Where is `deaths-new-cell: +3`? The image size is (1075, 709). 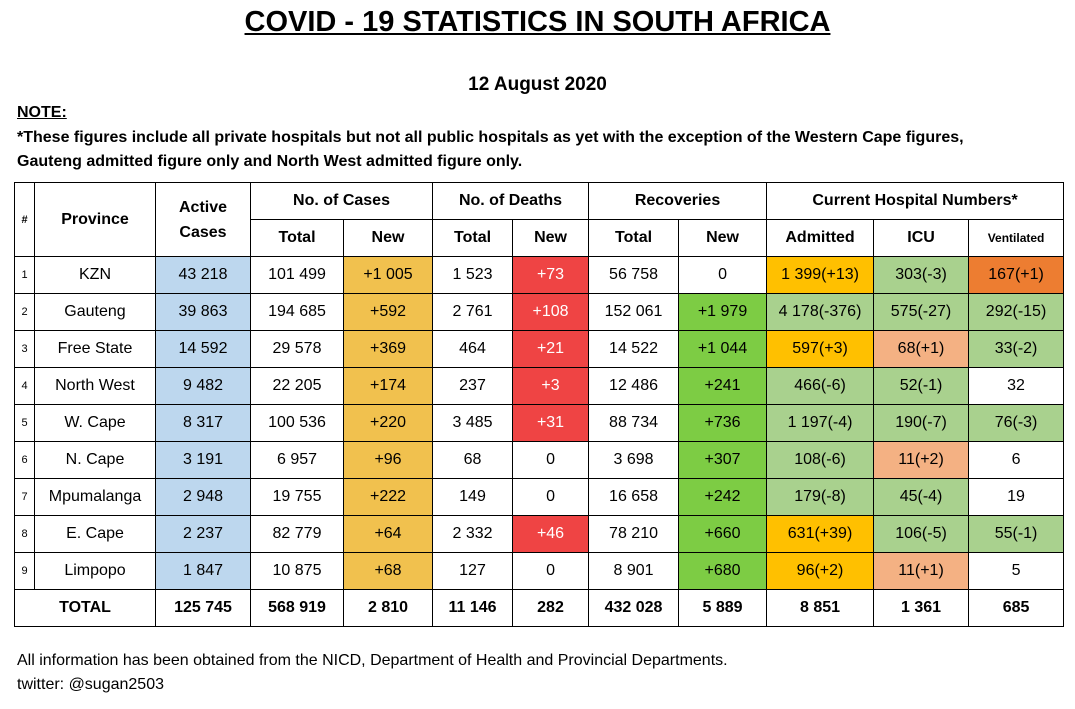 deaths-new-cell: +3 is located at coordinates (551, 386).